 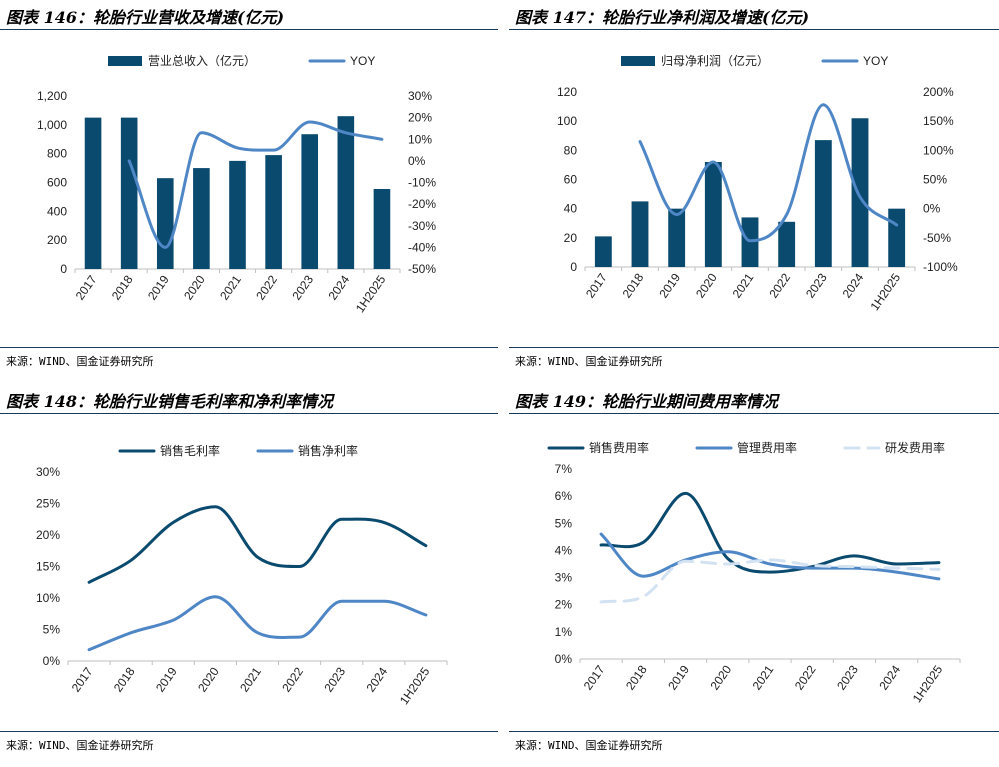 What do you see at coordinates (935, 180) in the screenshot?
I see `y2-tick-label: 50%` at bounding box center [935, 180].